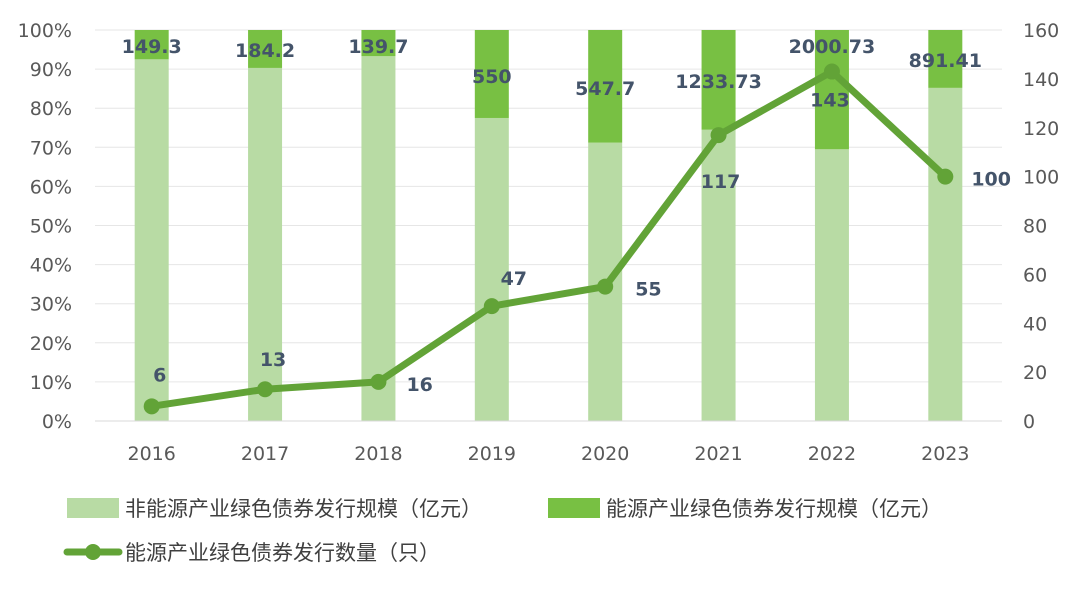 The height and width of the screenshot is (593, 1080). What do you see at coordinates (605, 89) in the screenshot?
I see `bar-value-label: 547.7` at bounding box center [605, 89].